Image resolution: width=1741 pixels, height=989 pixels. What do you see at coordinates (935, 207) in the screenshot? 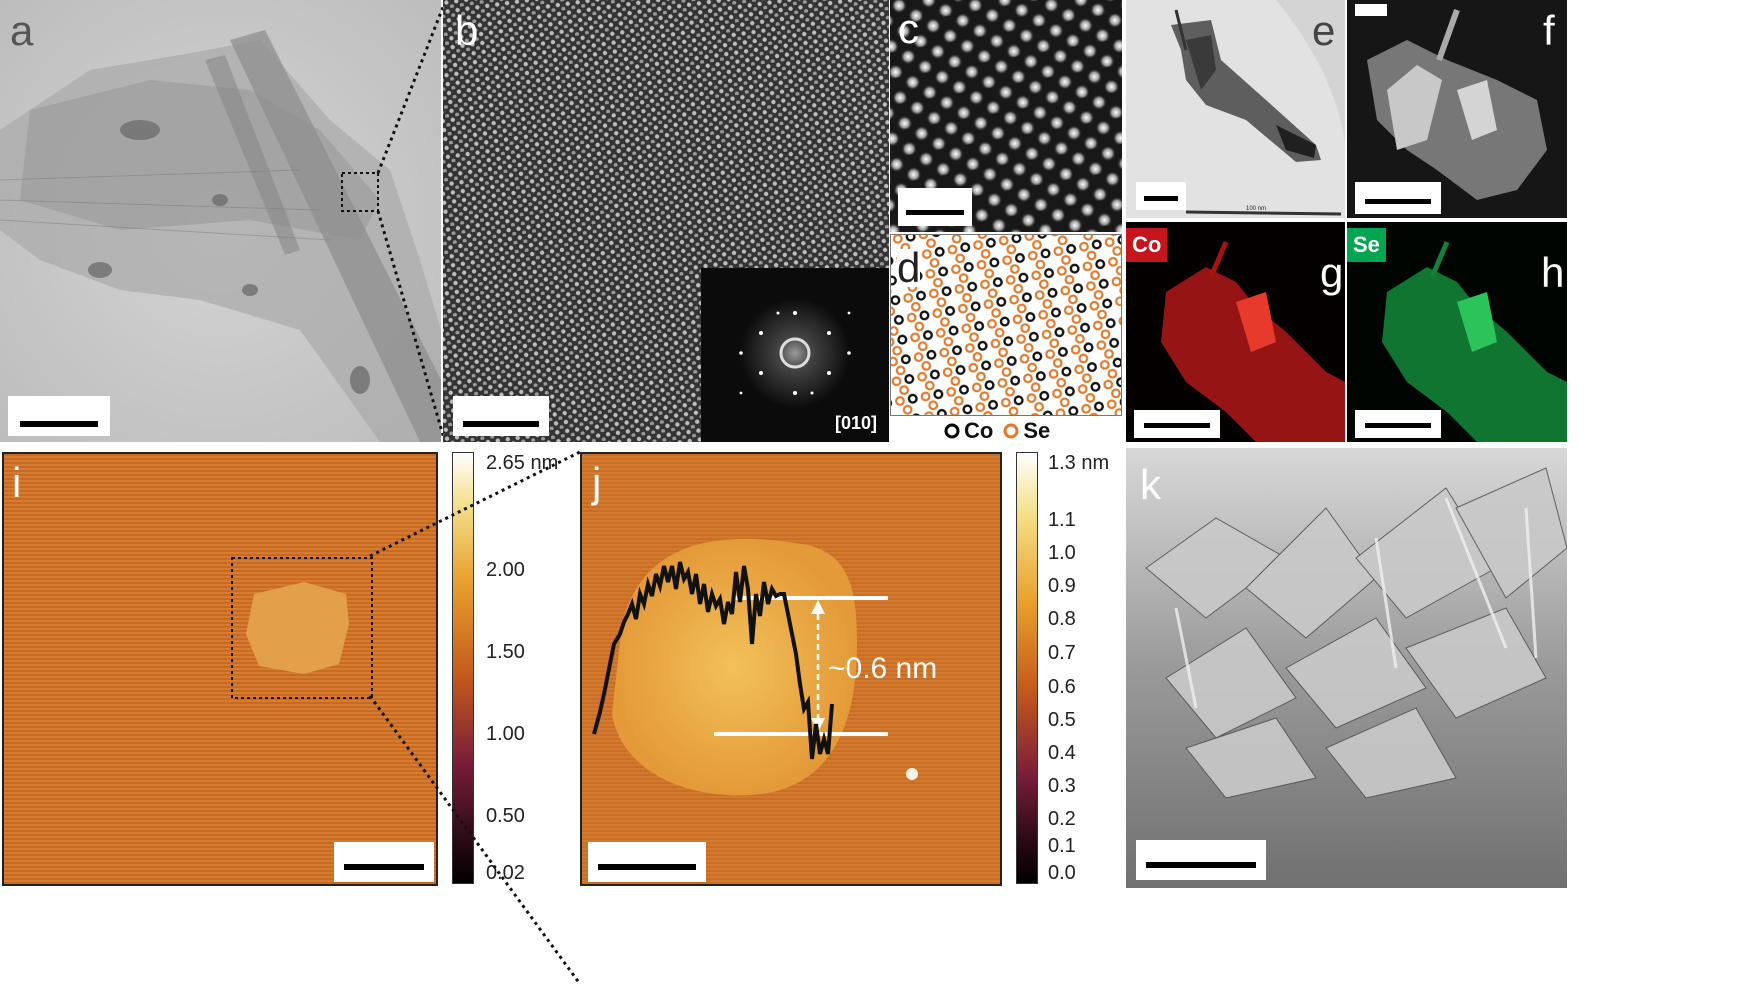
I see `scale-bar-c` at bounding box center [935, 207].